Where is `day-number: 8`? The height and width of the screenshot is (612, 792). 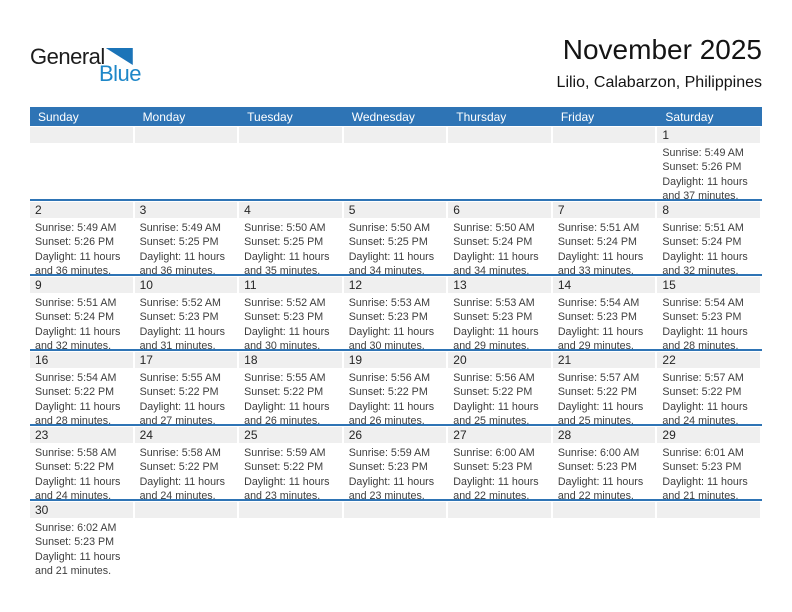 day-number: 8 is located at coordinates (708, 210).